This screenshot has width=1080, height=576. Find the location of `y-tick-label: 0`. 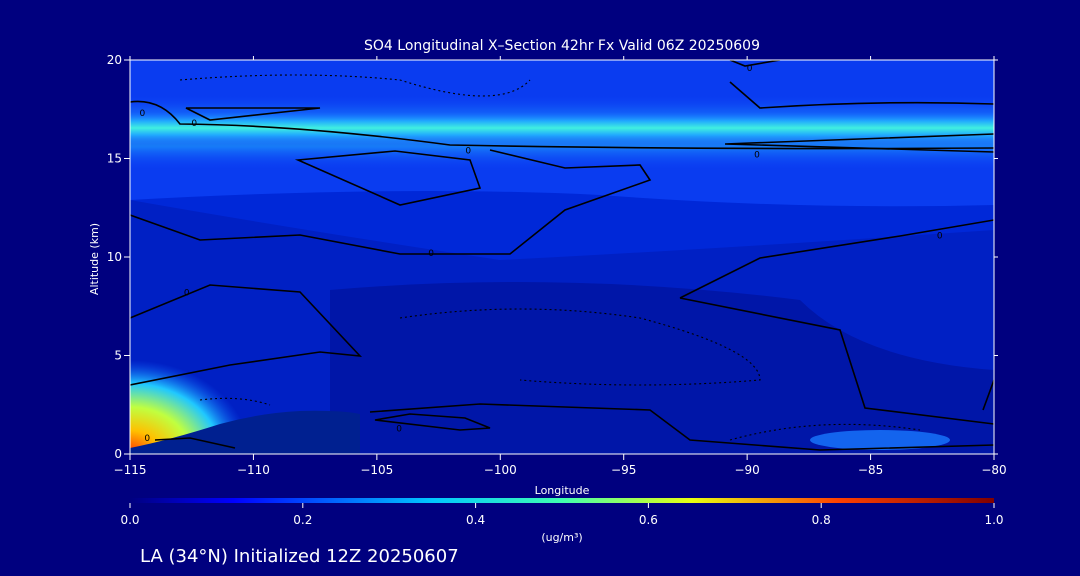

y-tick-label: 0 is located at coordinates (118, 454).